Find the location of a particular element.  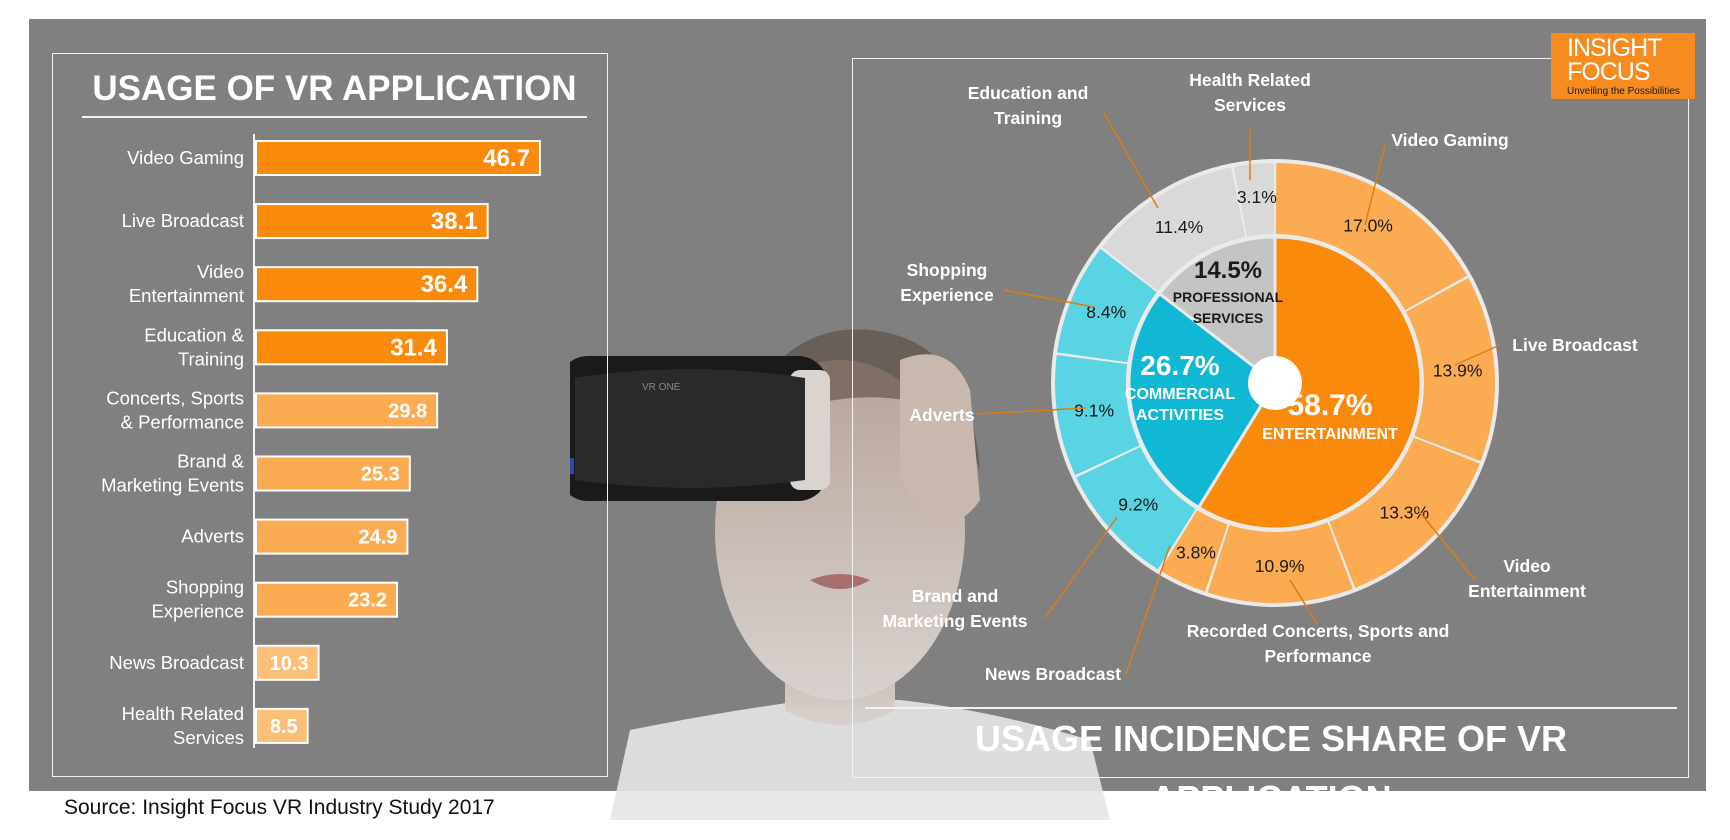

bar-chart-title: USAGE OF VR APPLICATION is located at coordinates (334, 90).